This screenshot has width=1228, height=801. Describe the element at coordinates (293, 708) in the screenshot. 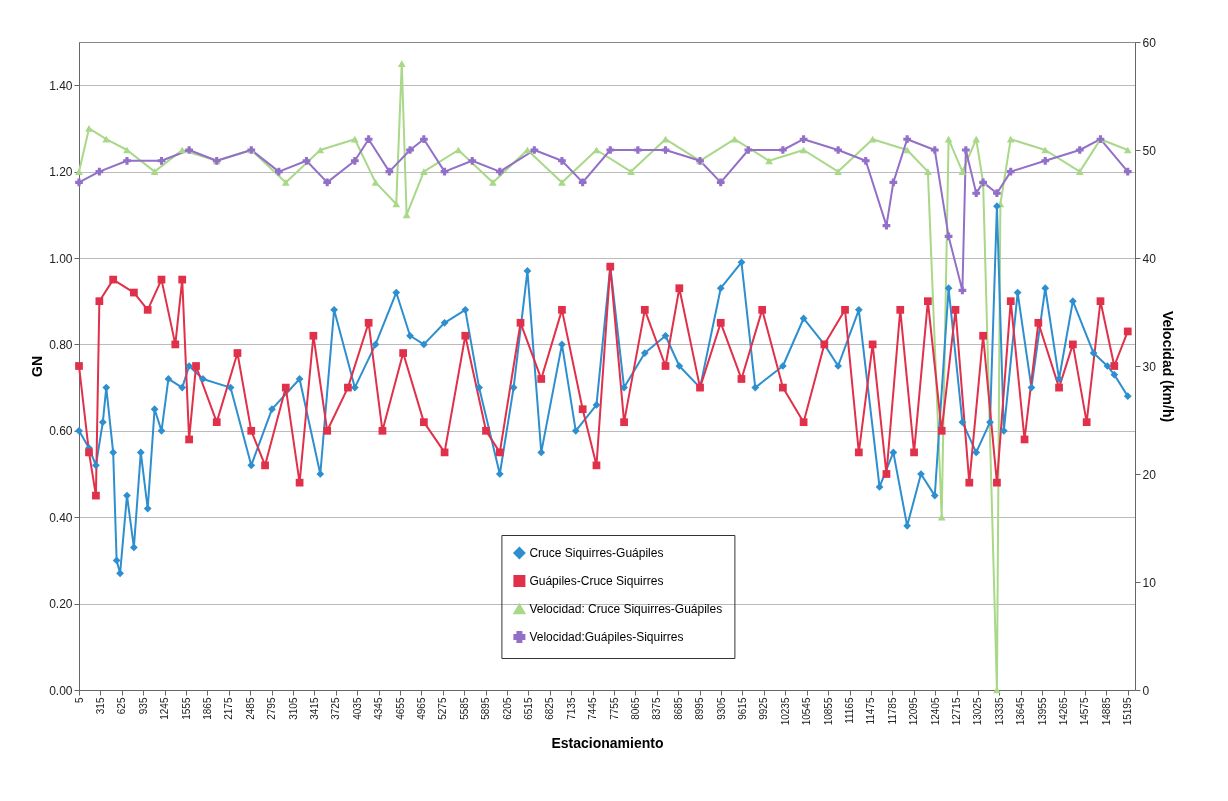

I see `x-tick-label: 3105` at that location.